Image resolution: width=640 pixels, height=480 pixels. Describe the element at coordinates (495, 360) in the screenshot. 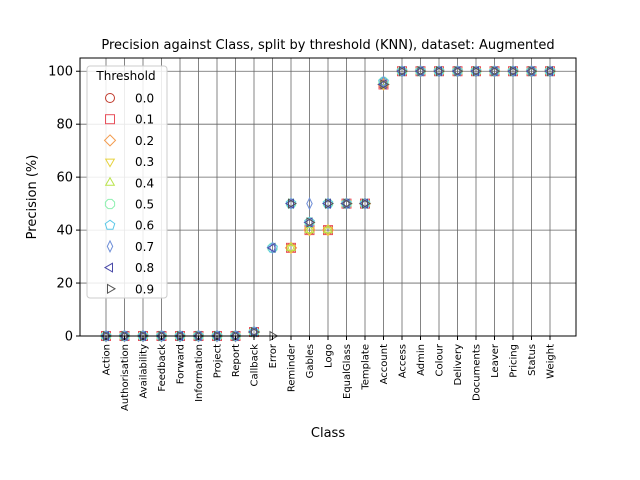

I see `x-tick-label: Leaver` at that location.